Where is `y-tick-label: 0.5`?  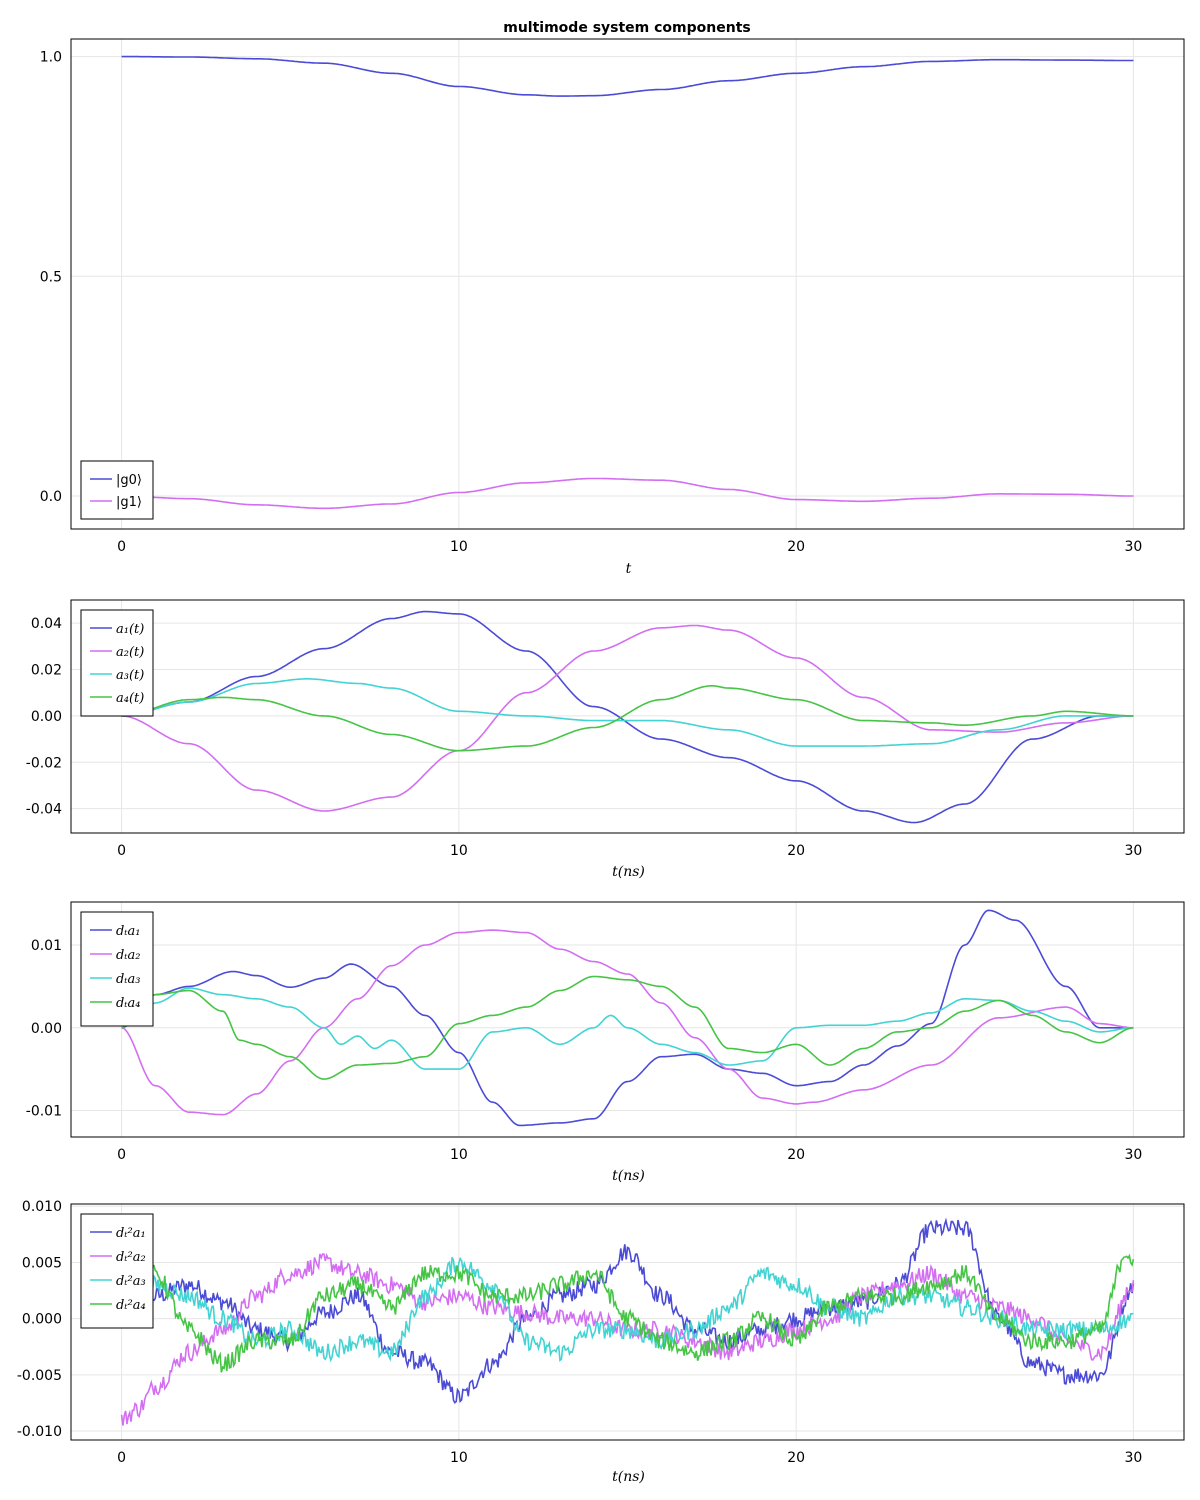
y-tick-label: 0.5 is located at coordinates (51, 277).